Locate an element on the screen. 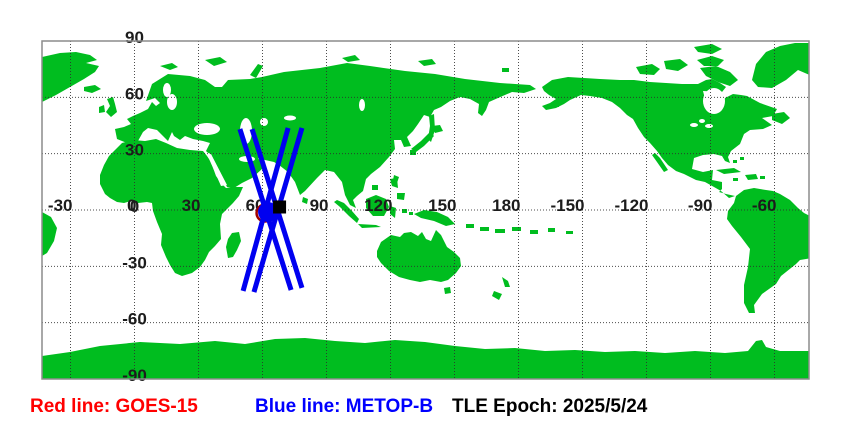  longitude-label: -90 is located at coordinates (700, 205).